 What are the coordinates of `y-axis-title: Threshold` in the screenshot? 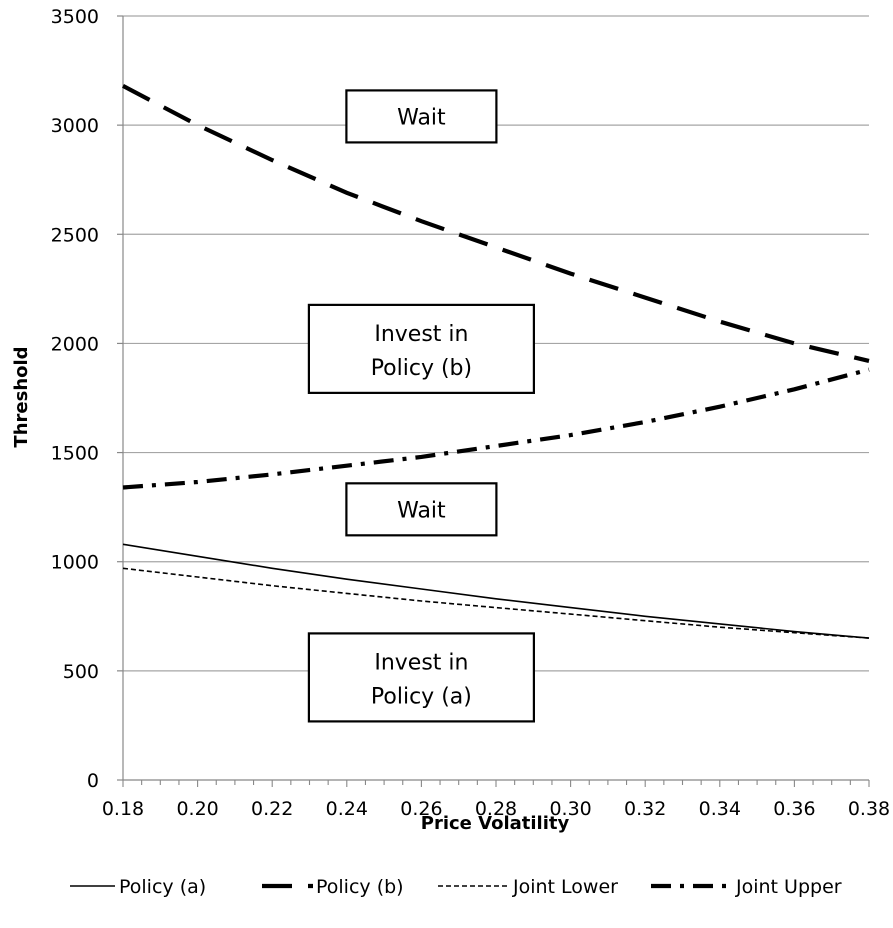 It's located at (21, 396).